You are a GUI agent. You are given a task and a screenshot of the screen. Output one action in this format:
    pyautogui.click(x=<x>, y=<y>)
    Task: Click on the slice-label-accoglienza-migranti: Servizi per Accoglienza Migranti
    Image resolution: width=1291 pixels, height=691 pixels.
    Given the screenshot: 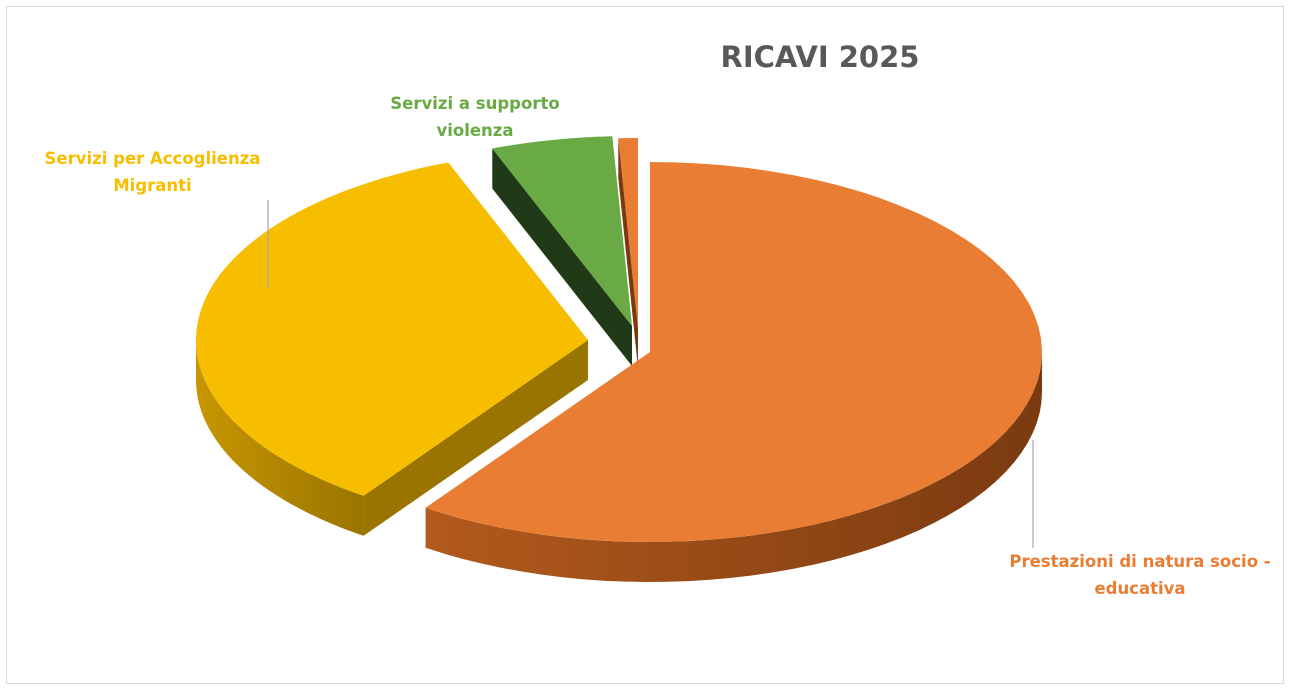 What is the action you would take?
    pyautogui.click(x=152, y=172)
    